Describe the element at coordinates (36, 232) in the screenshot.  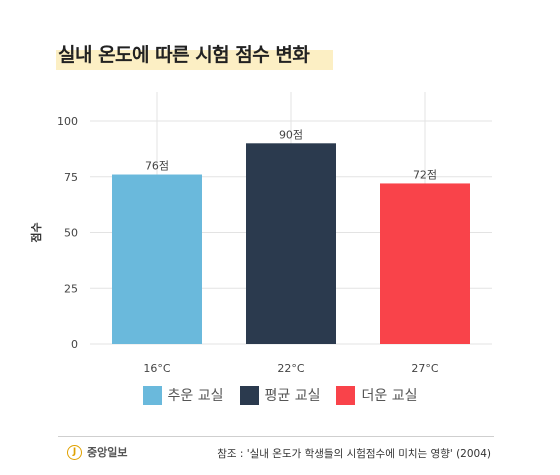
I see `y-axis-label: 점수` at that location.